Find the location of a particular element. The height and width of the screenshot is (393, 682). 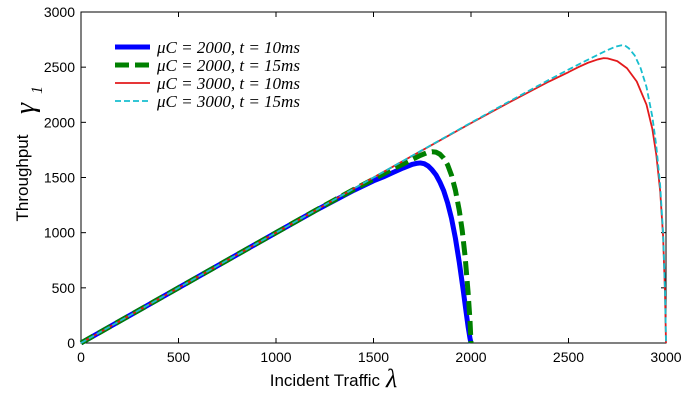

y-tick-label: 3000 is located at coordinates (59, 12).